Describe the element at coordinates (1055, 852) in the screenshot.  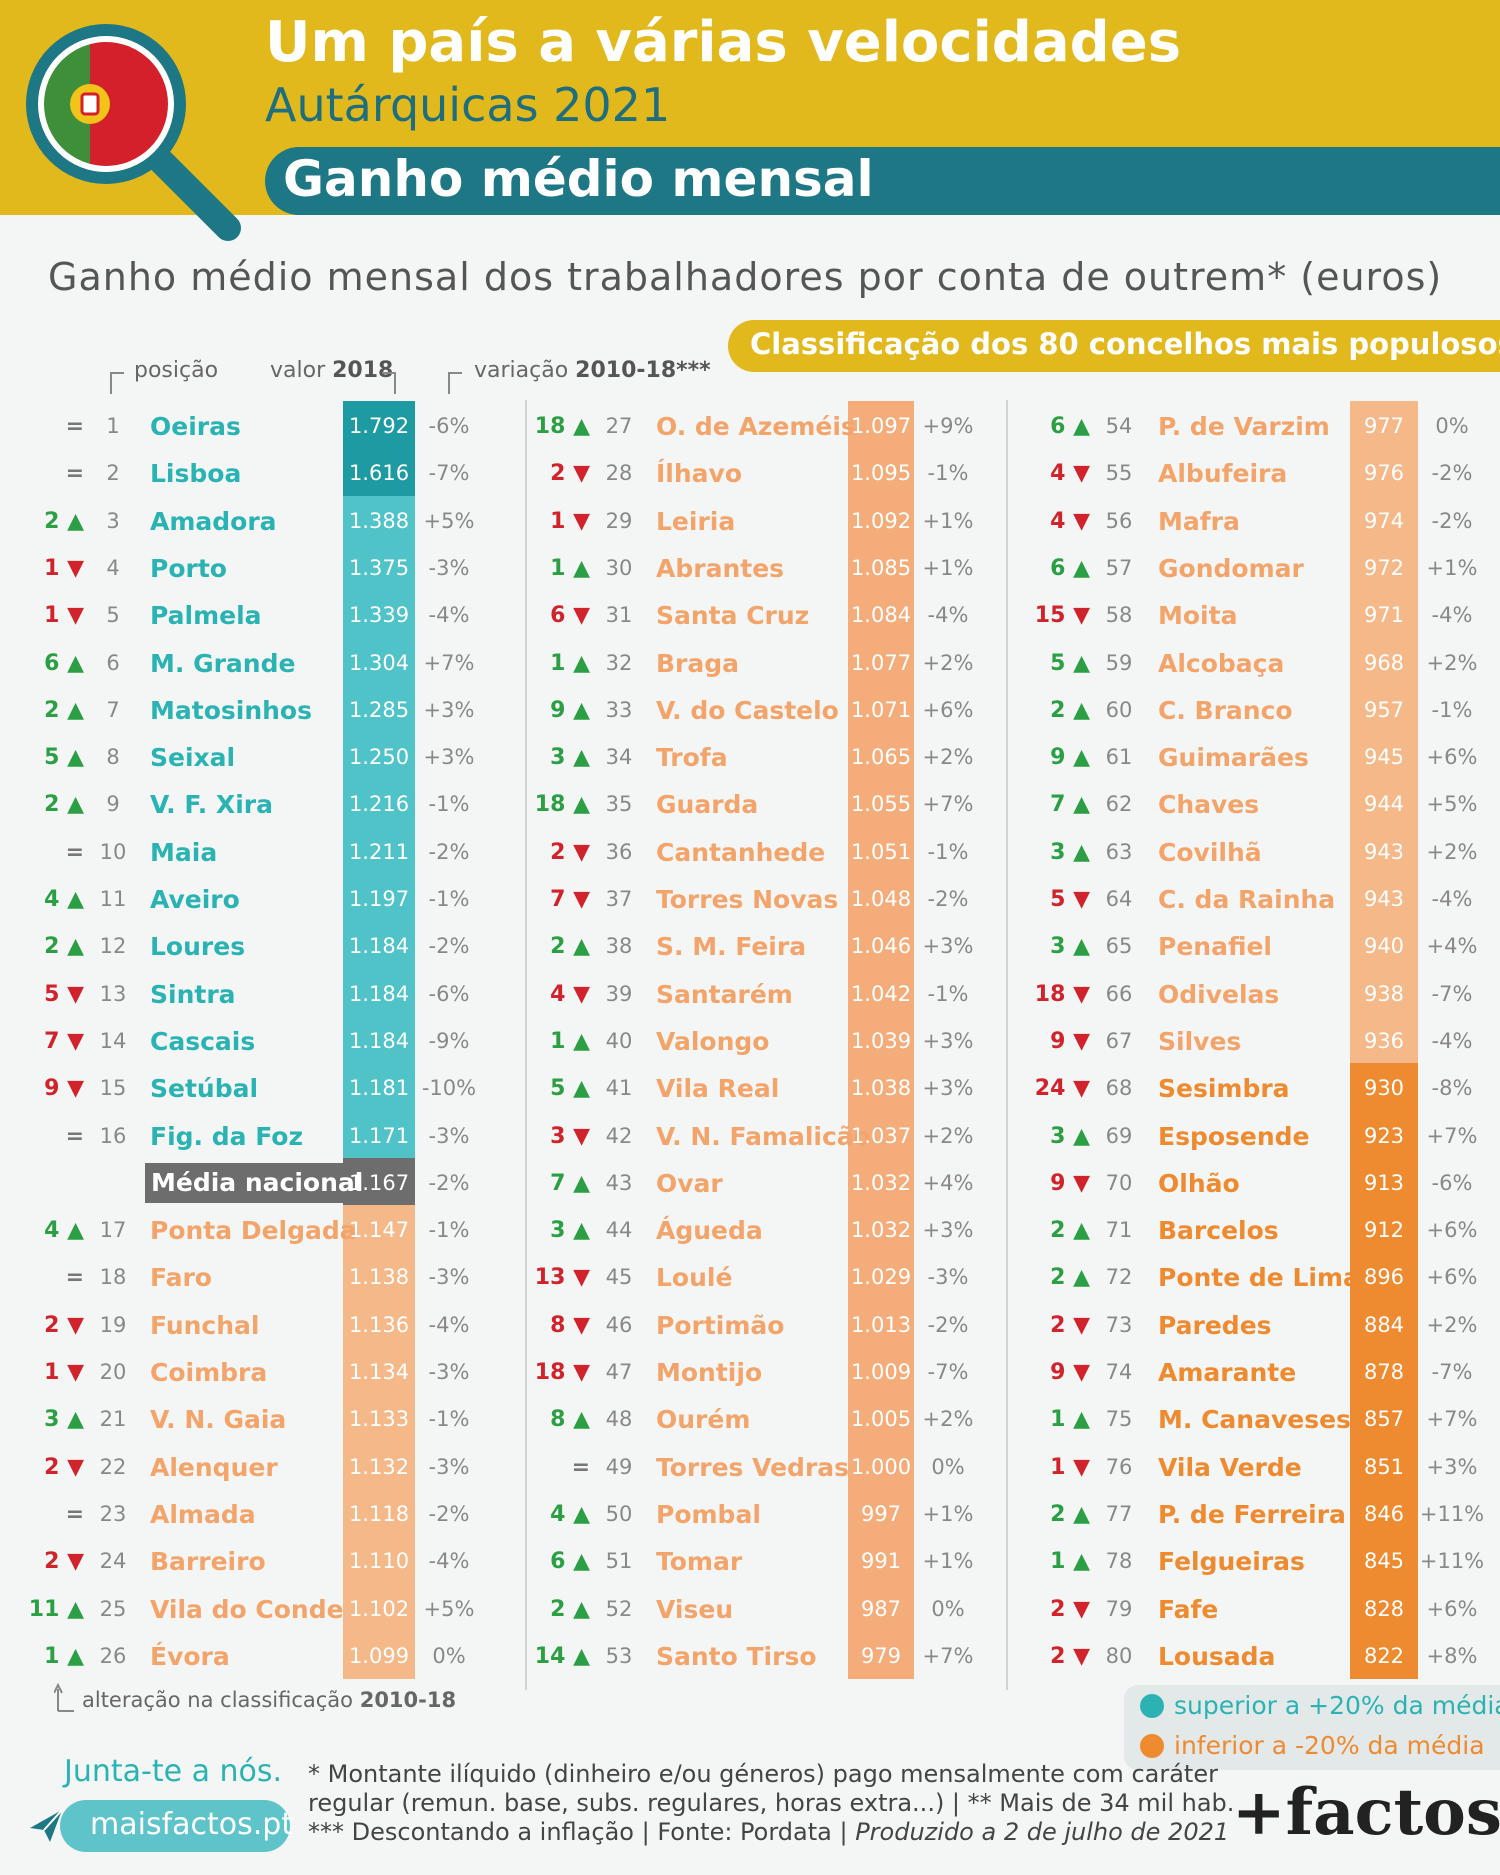
I see `rank-change: 3 ▲` at that location.